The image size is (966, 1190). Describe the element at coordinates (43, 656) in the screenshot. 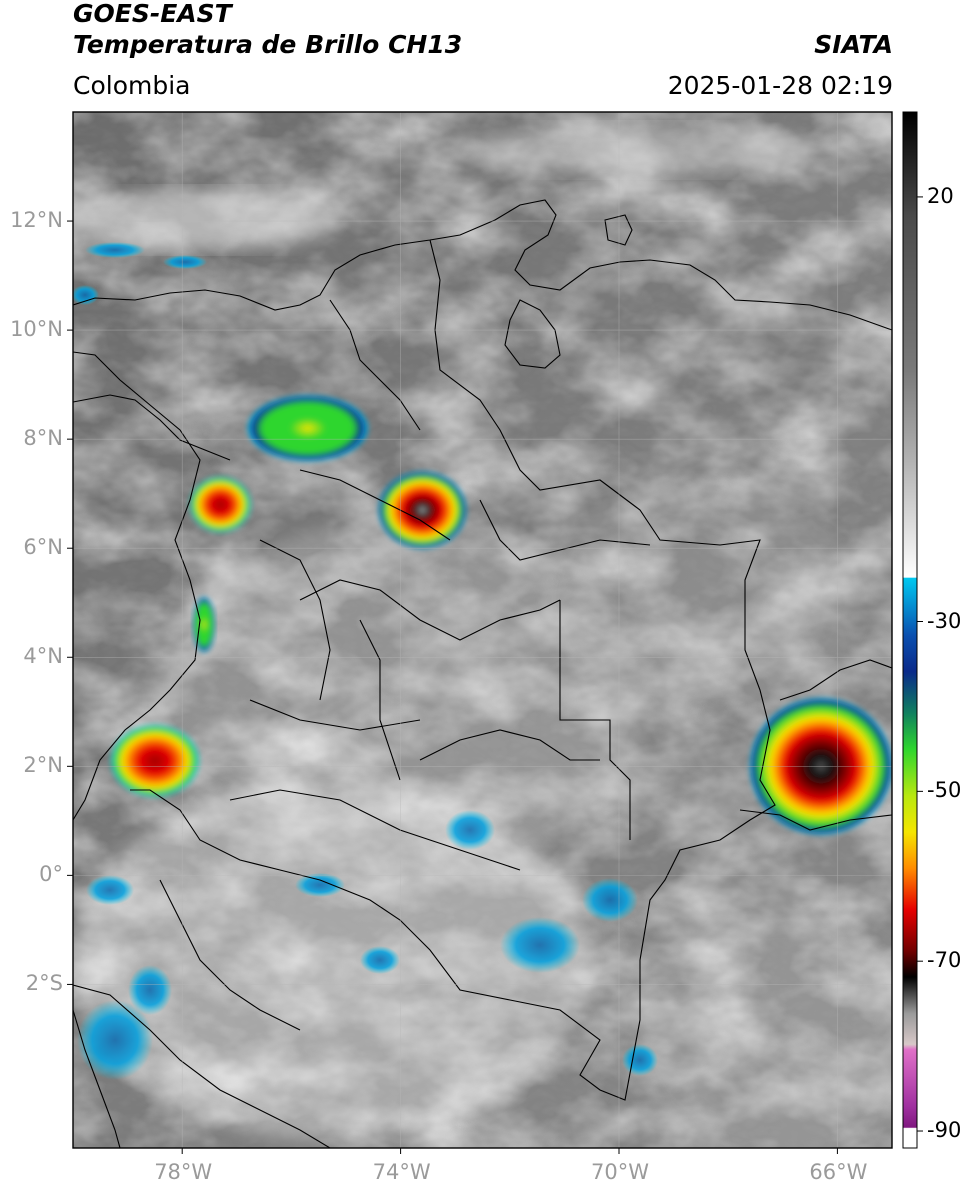

I see `lat-tick-label: 4°N` at that location.